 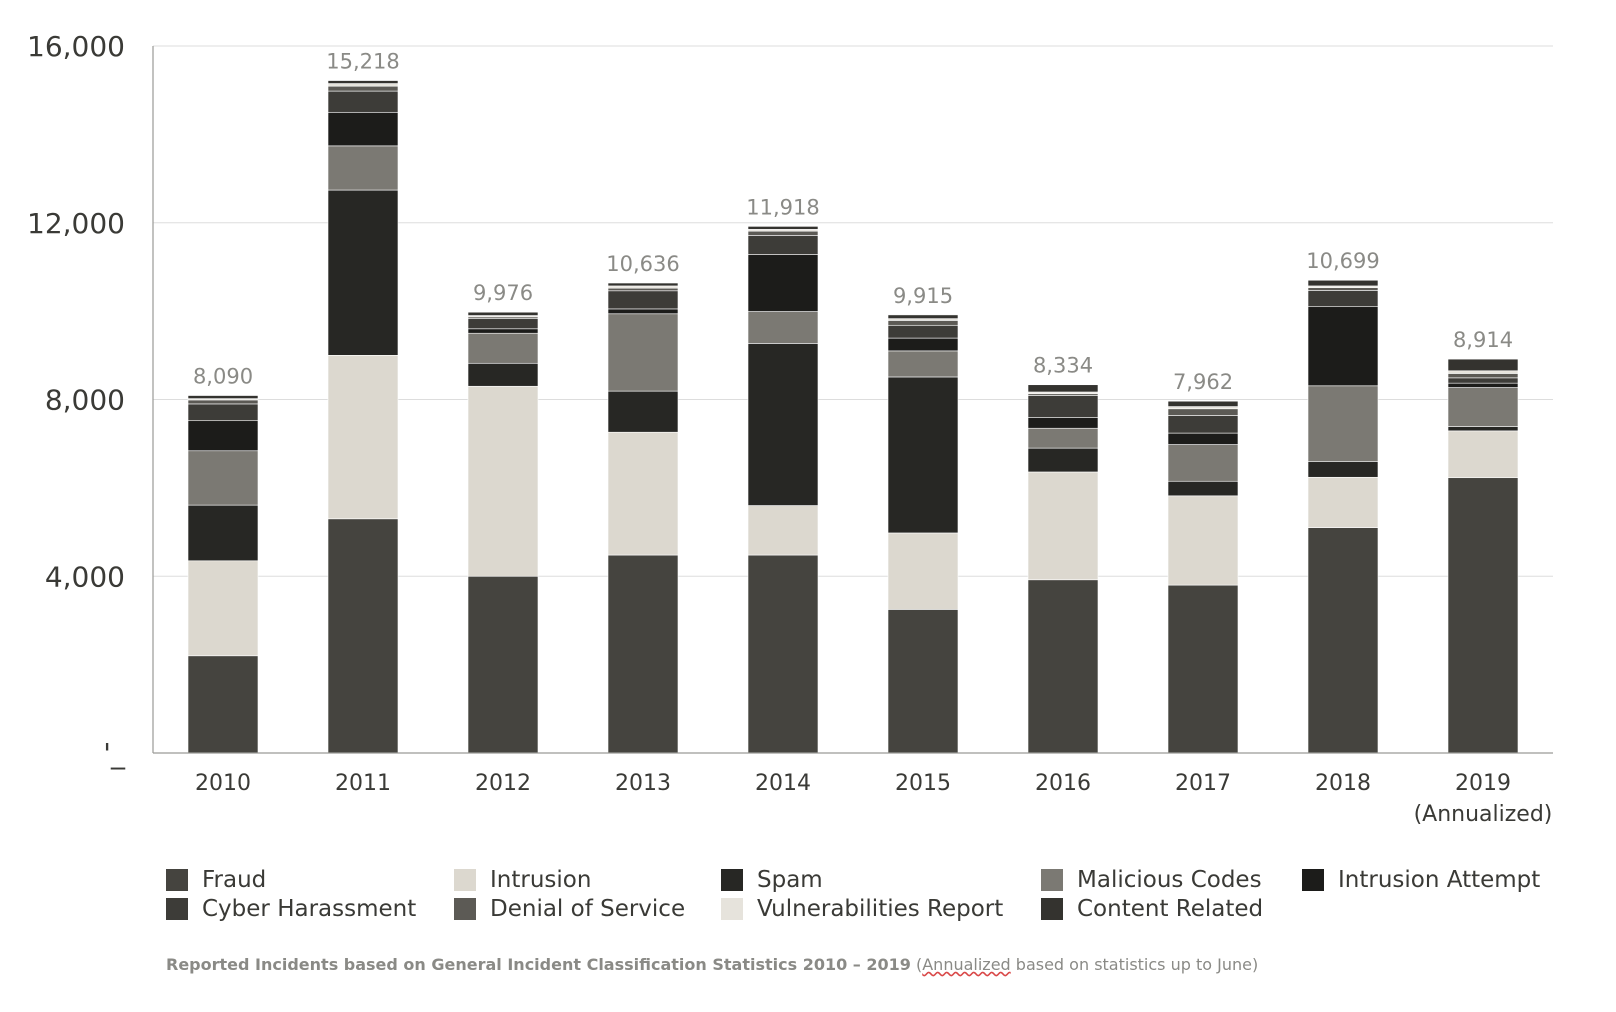 What do you see at coordinates (790, 880) in the screenshot?
I see `legend-label: Spam` at bounding box center [790, 880].